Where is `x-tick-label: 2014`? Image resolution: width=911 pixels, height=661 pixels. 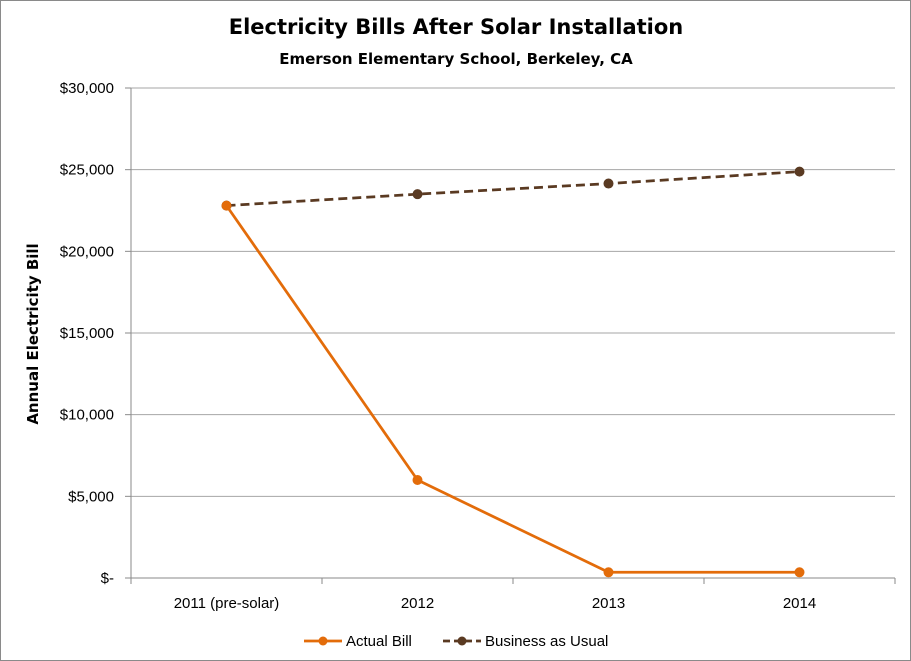
x-tick-label: 2014 is located at coordinates (799, 603).